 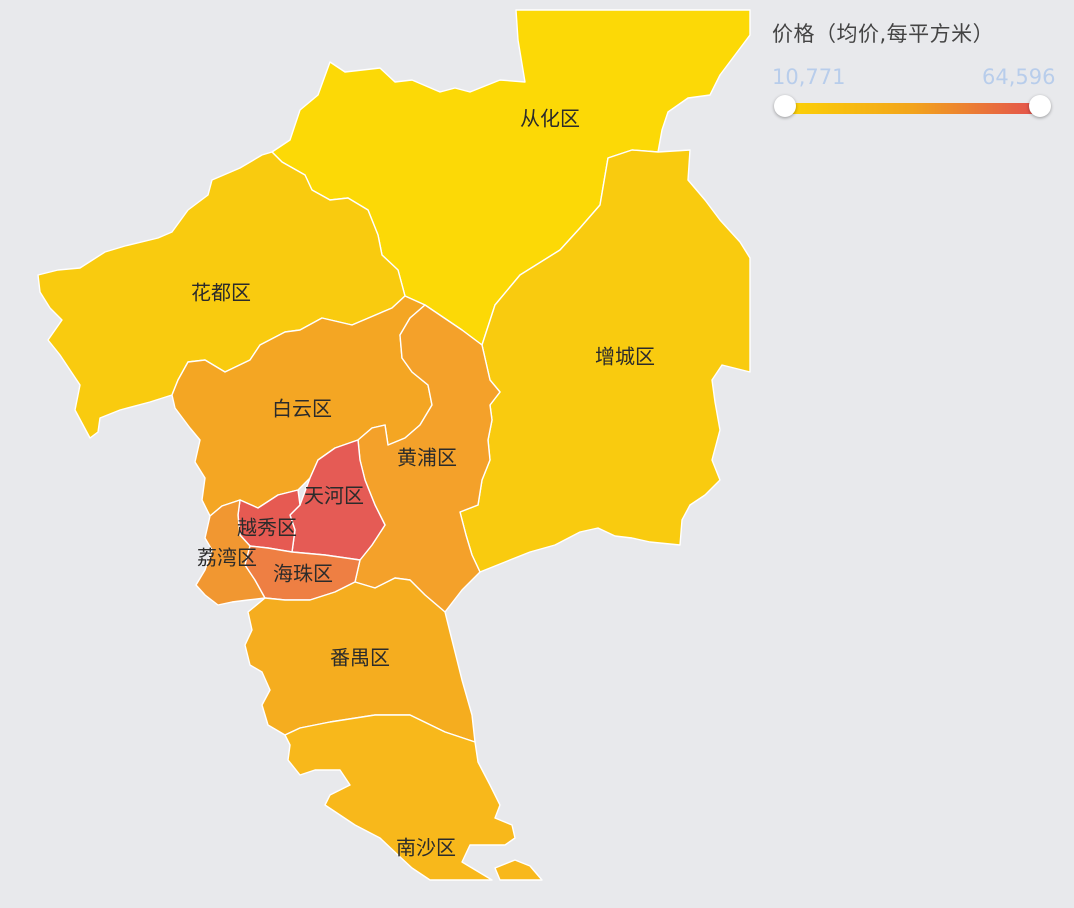 I want to click on district-huadu, so click(x=221, y=295).